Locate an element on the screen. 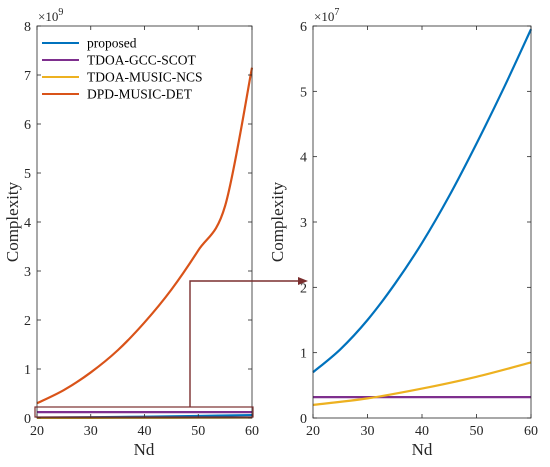  left-y-tick-label: 8 is located at coordinates (27, 27).